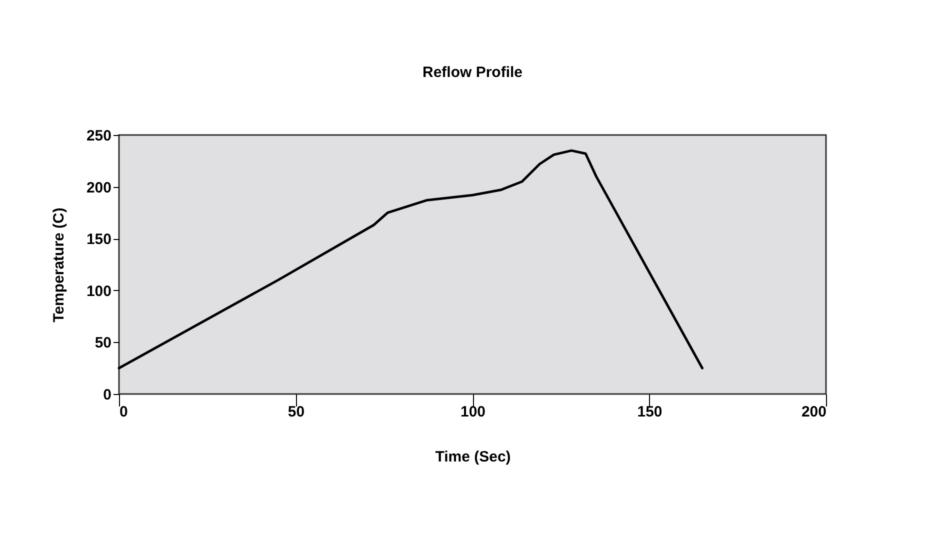 This screenshot has height=556, width=932. Describe the element at coordinates (124, 412) in the screenshot. I see `x-tick-label: 0` at that location.